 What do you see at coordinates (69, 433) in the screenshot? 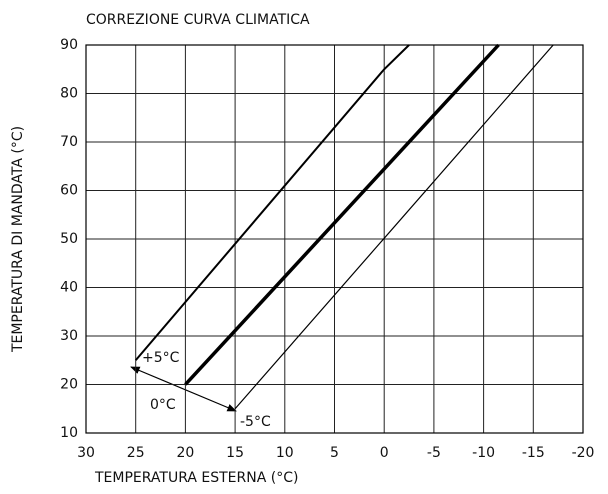
I see `y-tick-label: 10` at bounding box center [69, 433].